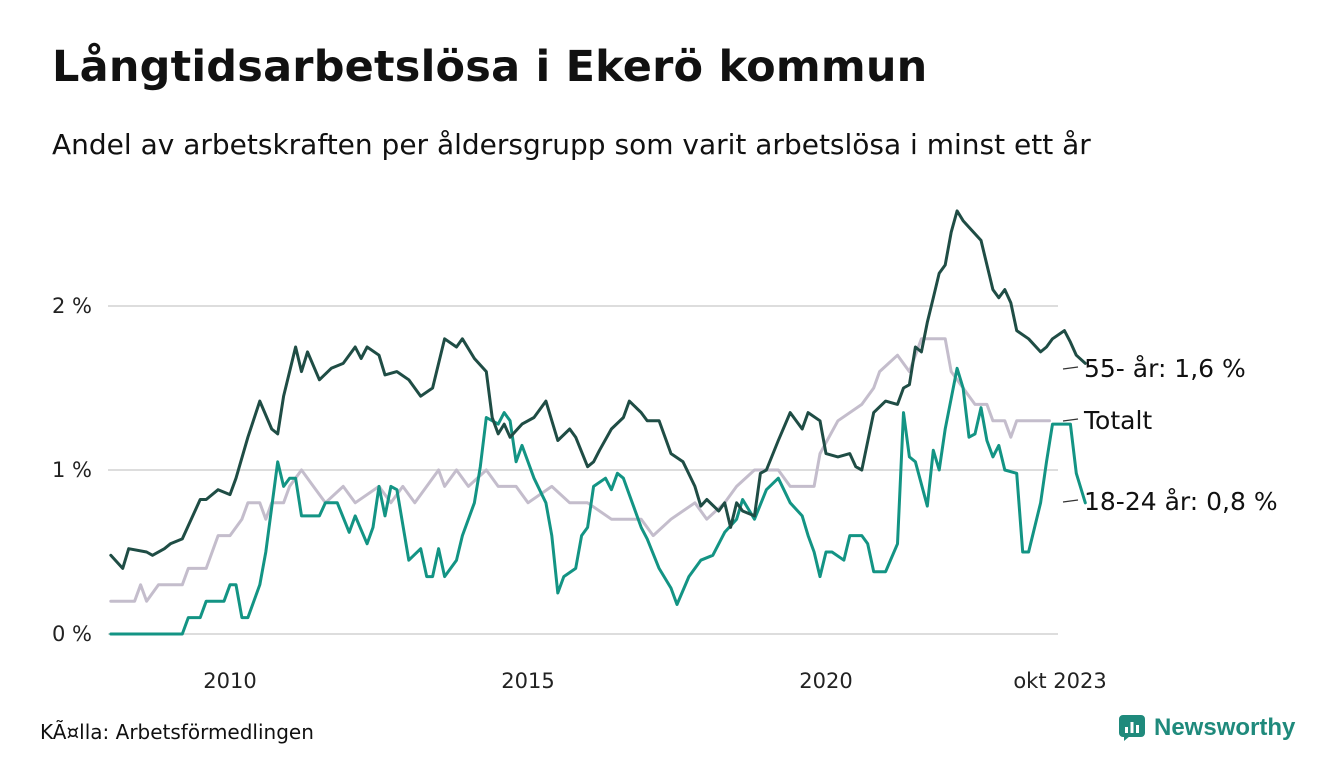  I want to click on y-tick-label: 1 %, so click(72, 470).